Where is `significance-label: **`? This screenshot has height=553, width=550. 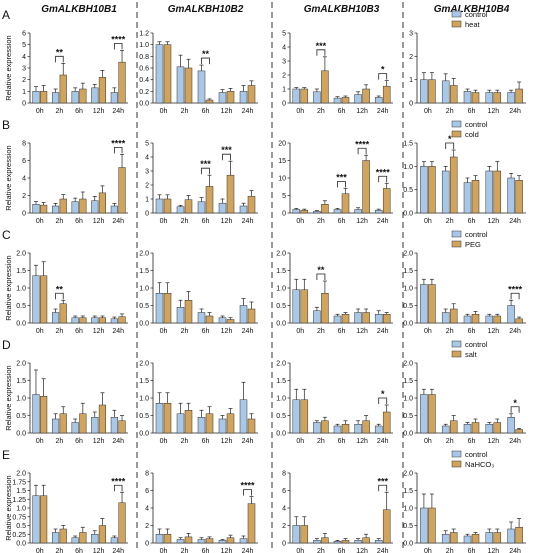 significance-label: ** is located at coordinates (206, 54).